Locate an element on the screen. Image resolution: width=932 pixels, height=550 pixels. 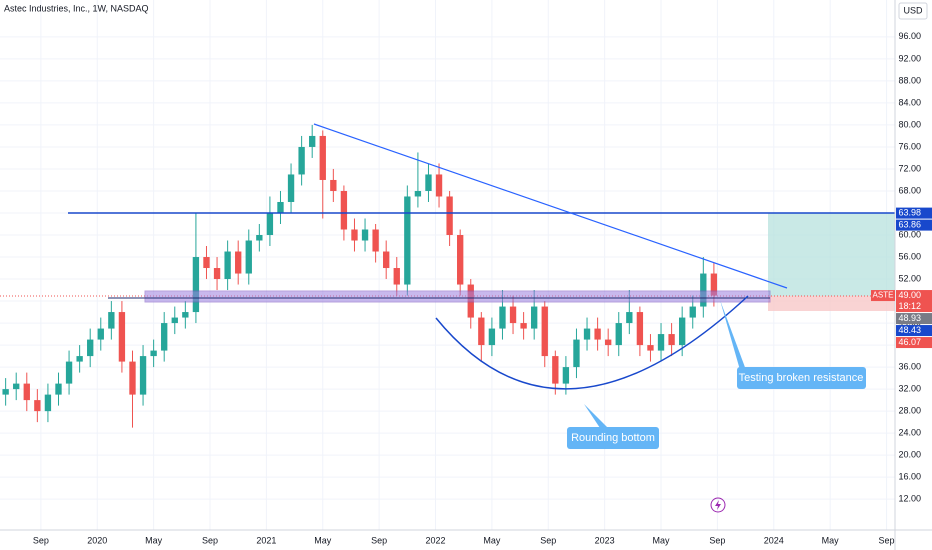
price-tags: 63.98 63.86 49.00 ASTE 18:12 48.93 48.43 46.07 is located at coordinates (901, 278).